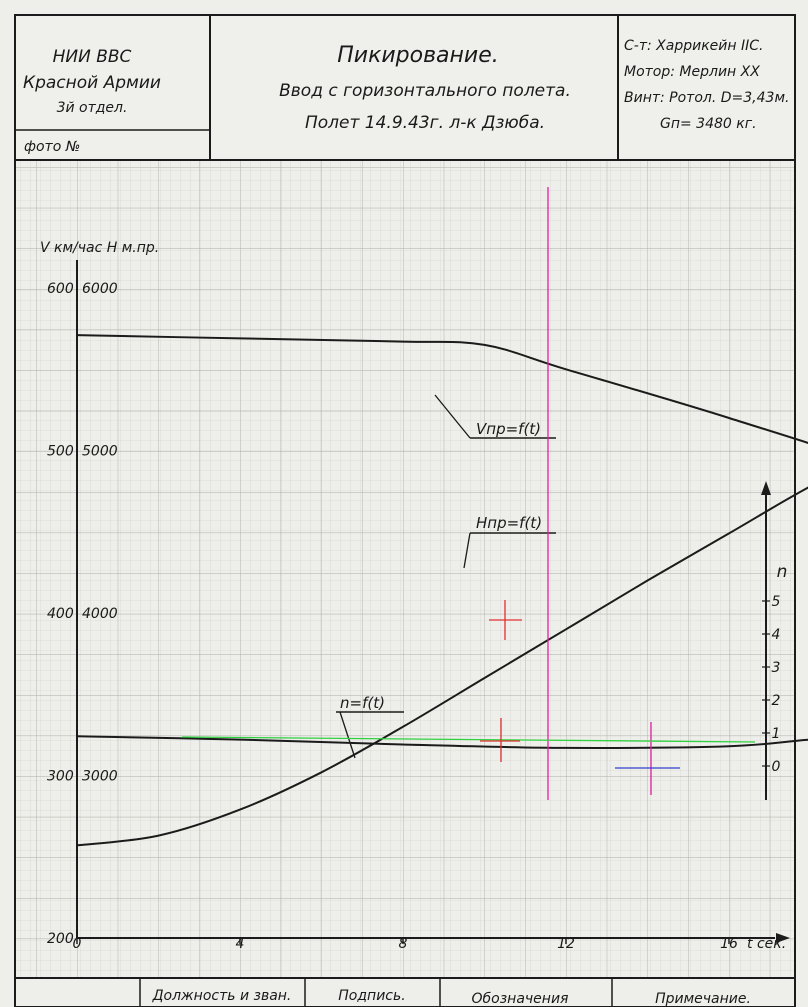 The height and width of the screenshot is (1007, 808). Describe the element at coordinates (776, 701) in the screenshot. I see `n-tick-label: 2` at that location.